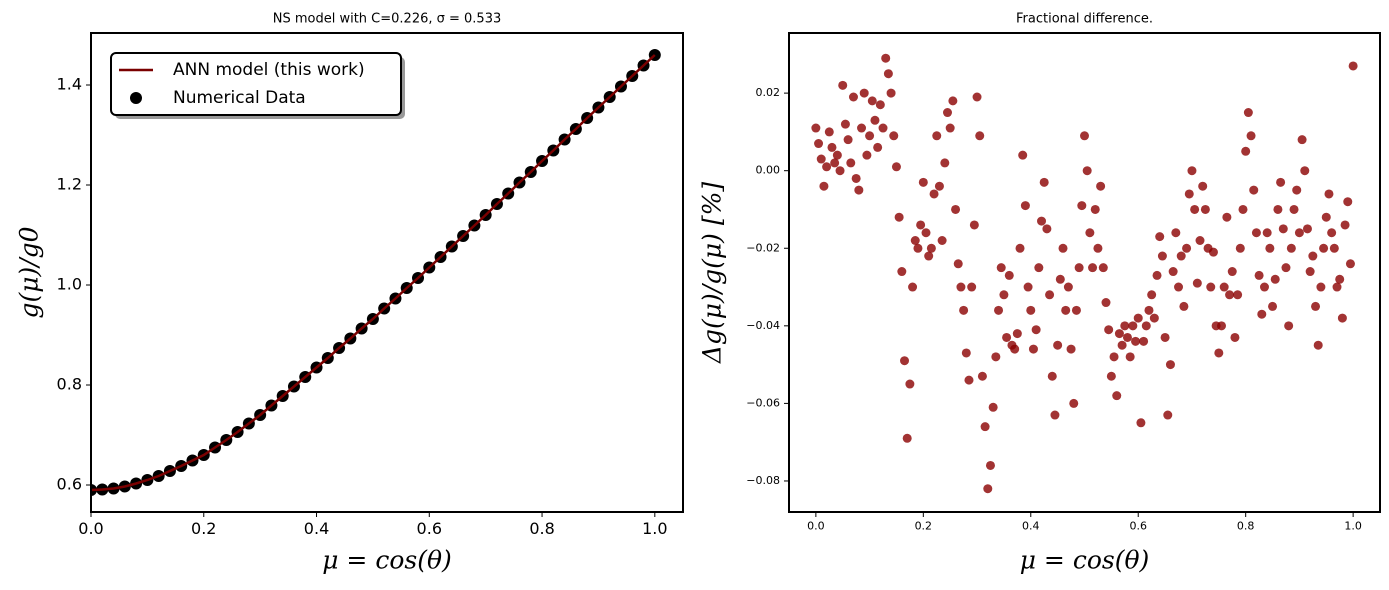 This screenshot has width=1389, height=590. I want to click on legend-swatch, so click(136, 98).